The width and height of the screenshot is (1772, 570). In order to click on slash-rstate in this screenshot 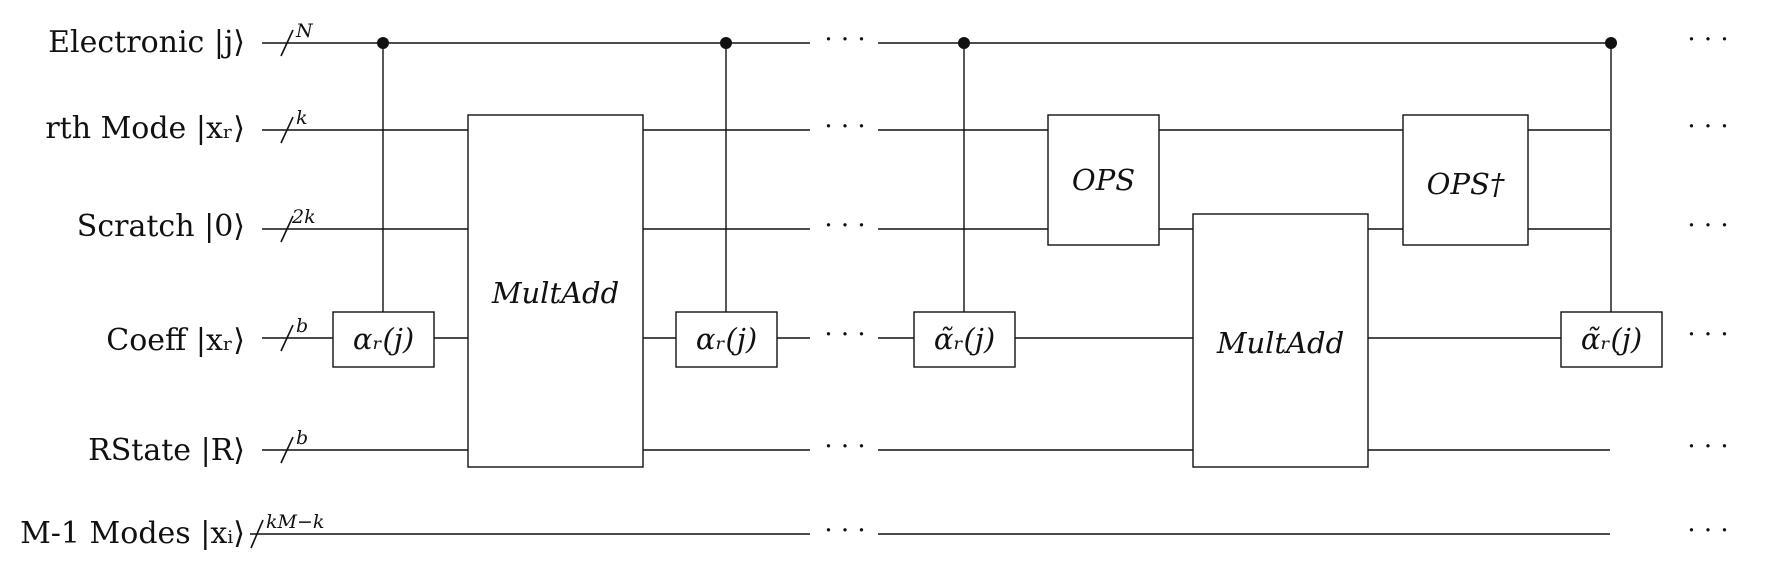, I will do `click(287, 450)`.